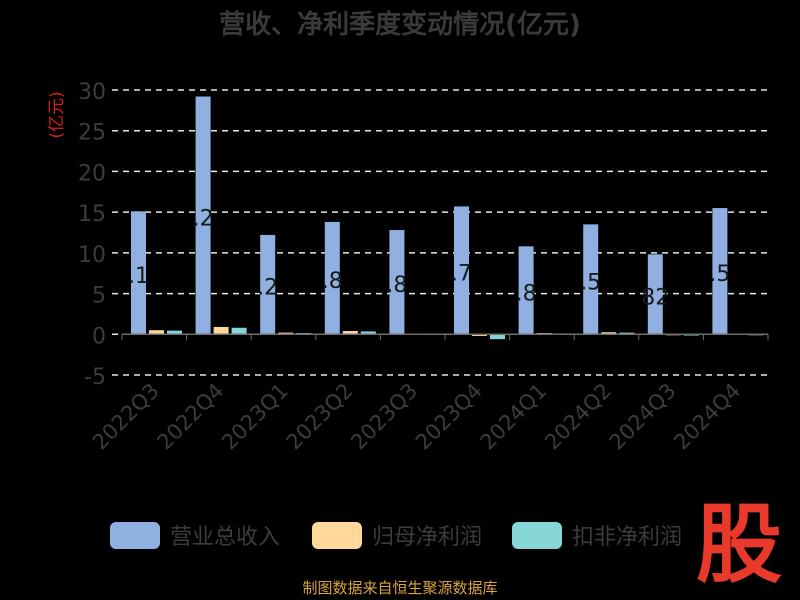 This screenshot has height=600, width=800. Describe the element at coordinates (92, 173) in the screenshot. I see `y-tick-label: 20` at that location.